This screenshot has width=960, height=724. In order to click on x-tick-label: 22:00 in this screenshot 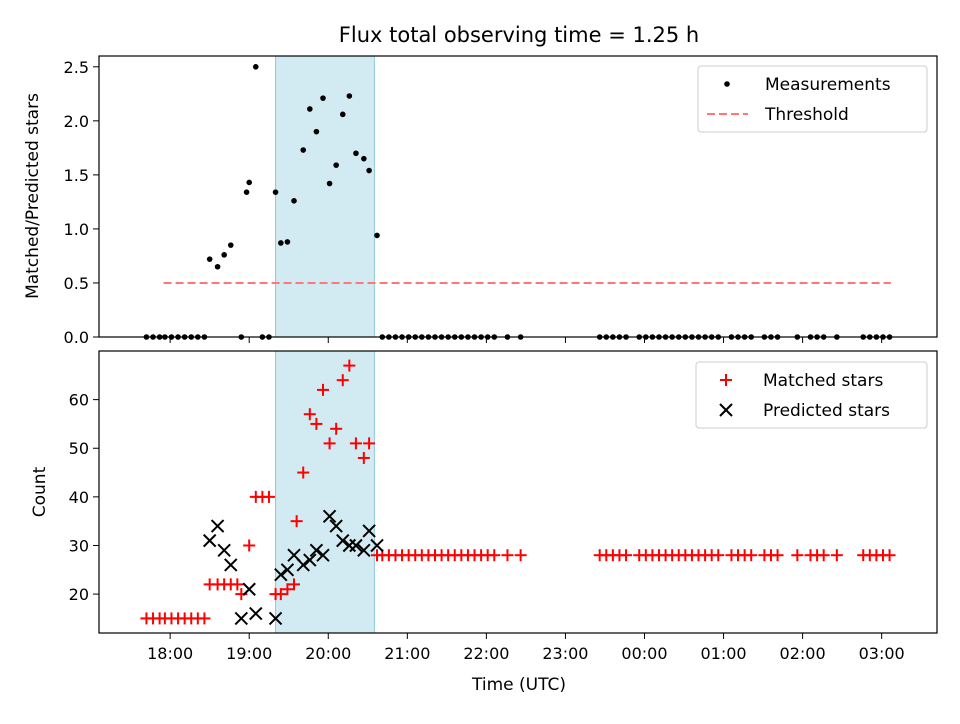, I will do `click(486, 653)`.